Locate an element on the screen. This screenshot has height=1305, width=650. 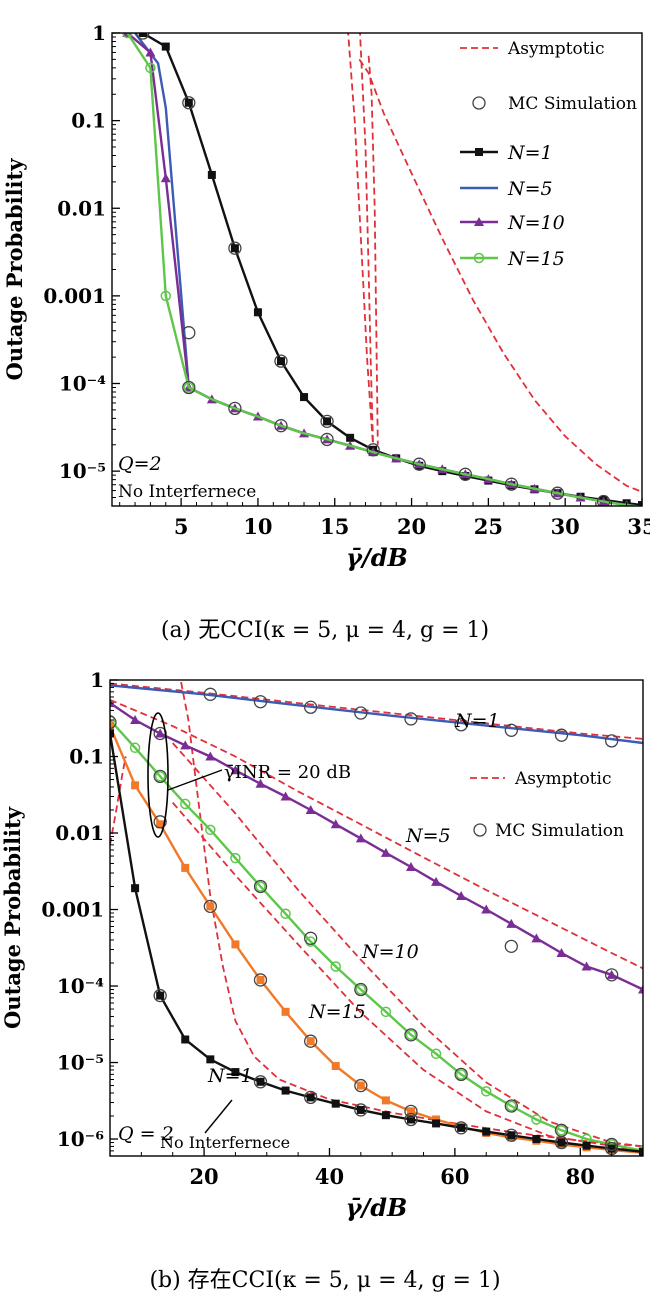
x-tick-label: 60 is located at coordinates (454, 1176).